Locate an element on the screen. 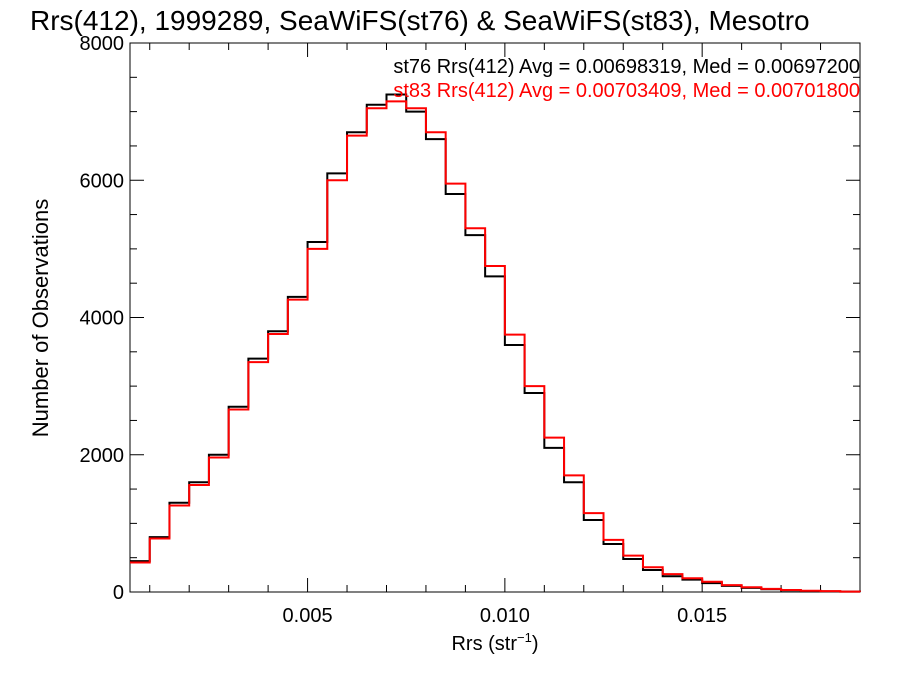 This screenshot has width=900, height=675. x-tick-label: 0.015 is located at coordinates (702, 616).